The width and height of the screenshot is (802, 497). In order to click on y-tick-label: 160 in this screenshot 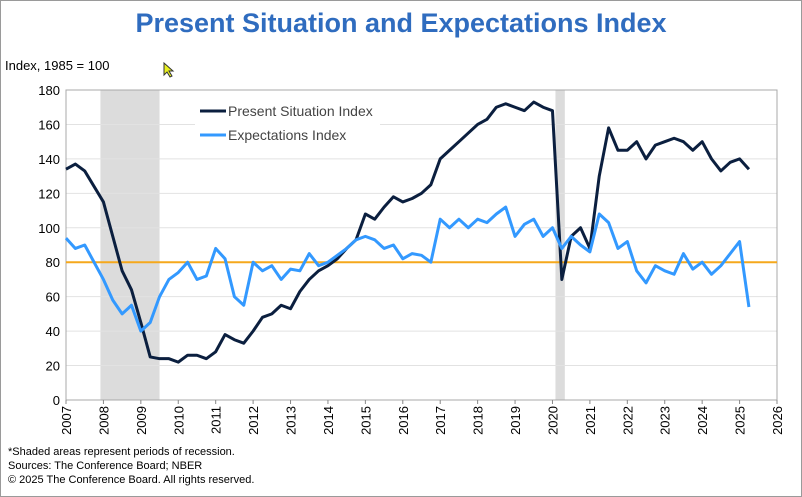, I will do `click(49, 124)`.